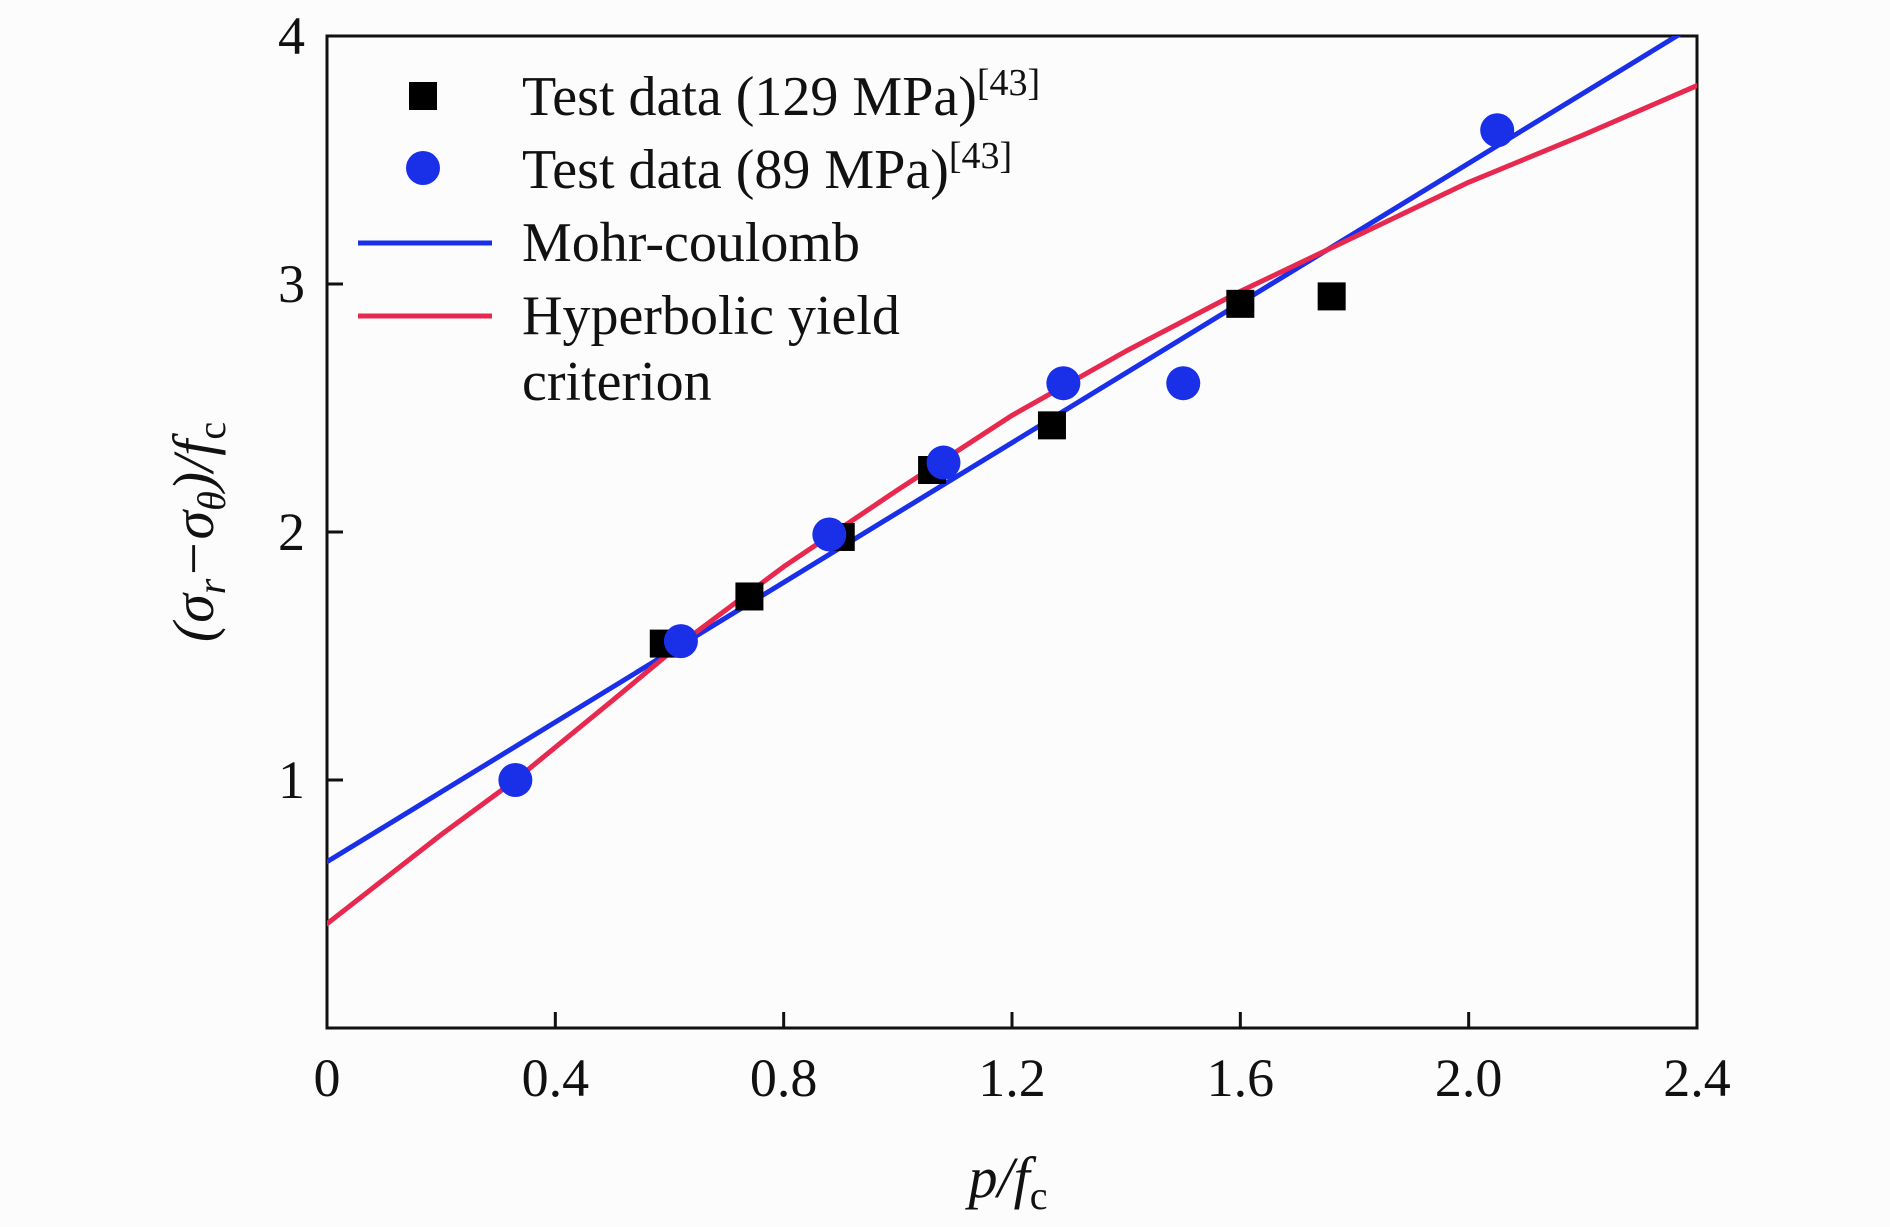 The height and width of the screenshot is (1227, 1890). Describe the element at coordinates (1012, 1078) in the screenshot. I see `x-tick-label: 1.2` at that location.